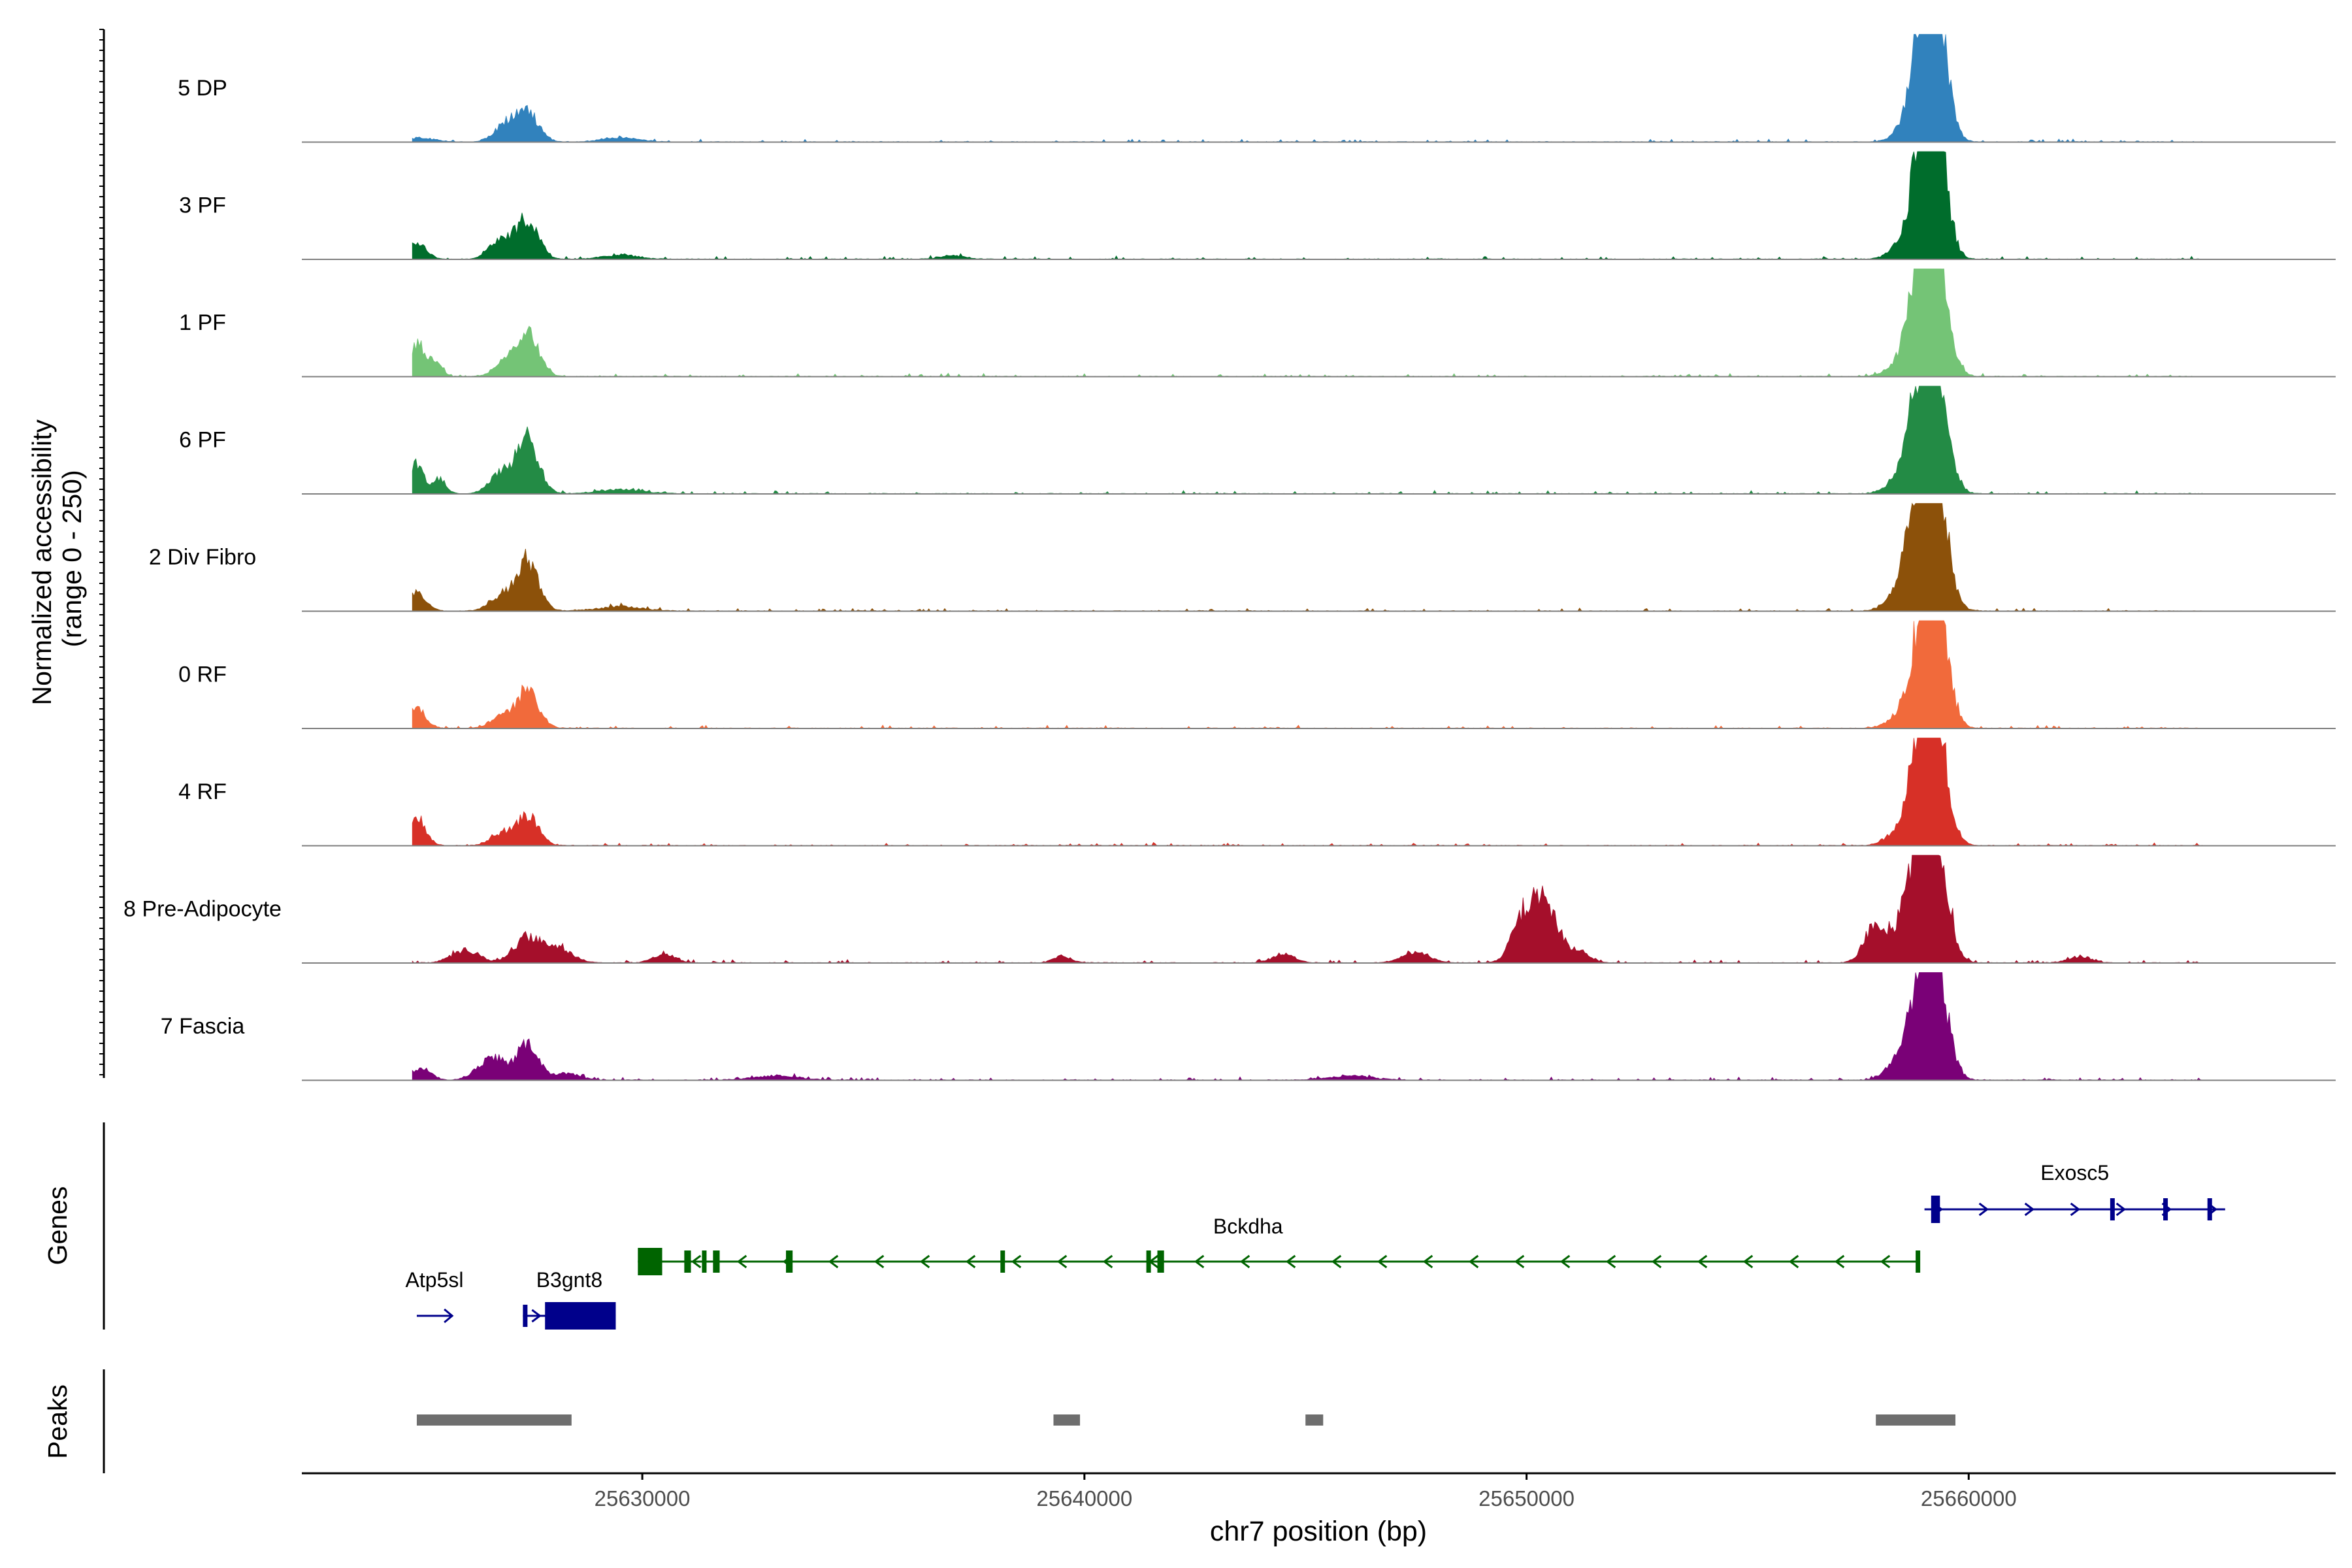 The height and width of the screenshot is (1568, 2352). I want to click on gene-label: B3gnt8, so click(569, 1280).